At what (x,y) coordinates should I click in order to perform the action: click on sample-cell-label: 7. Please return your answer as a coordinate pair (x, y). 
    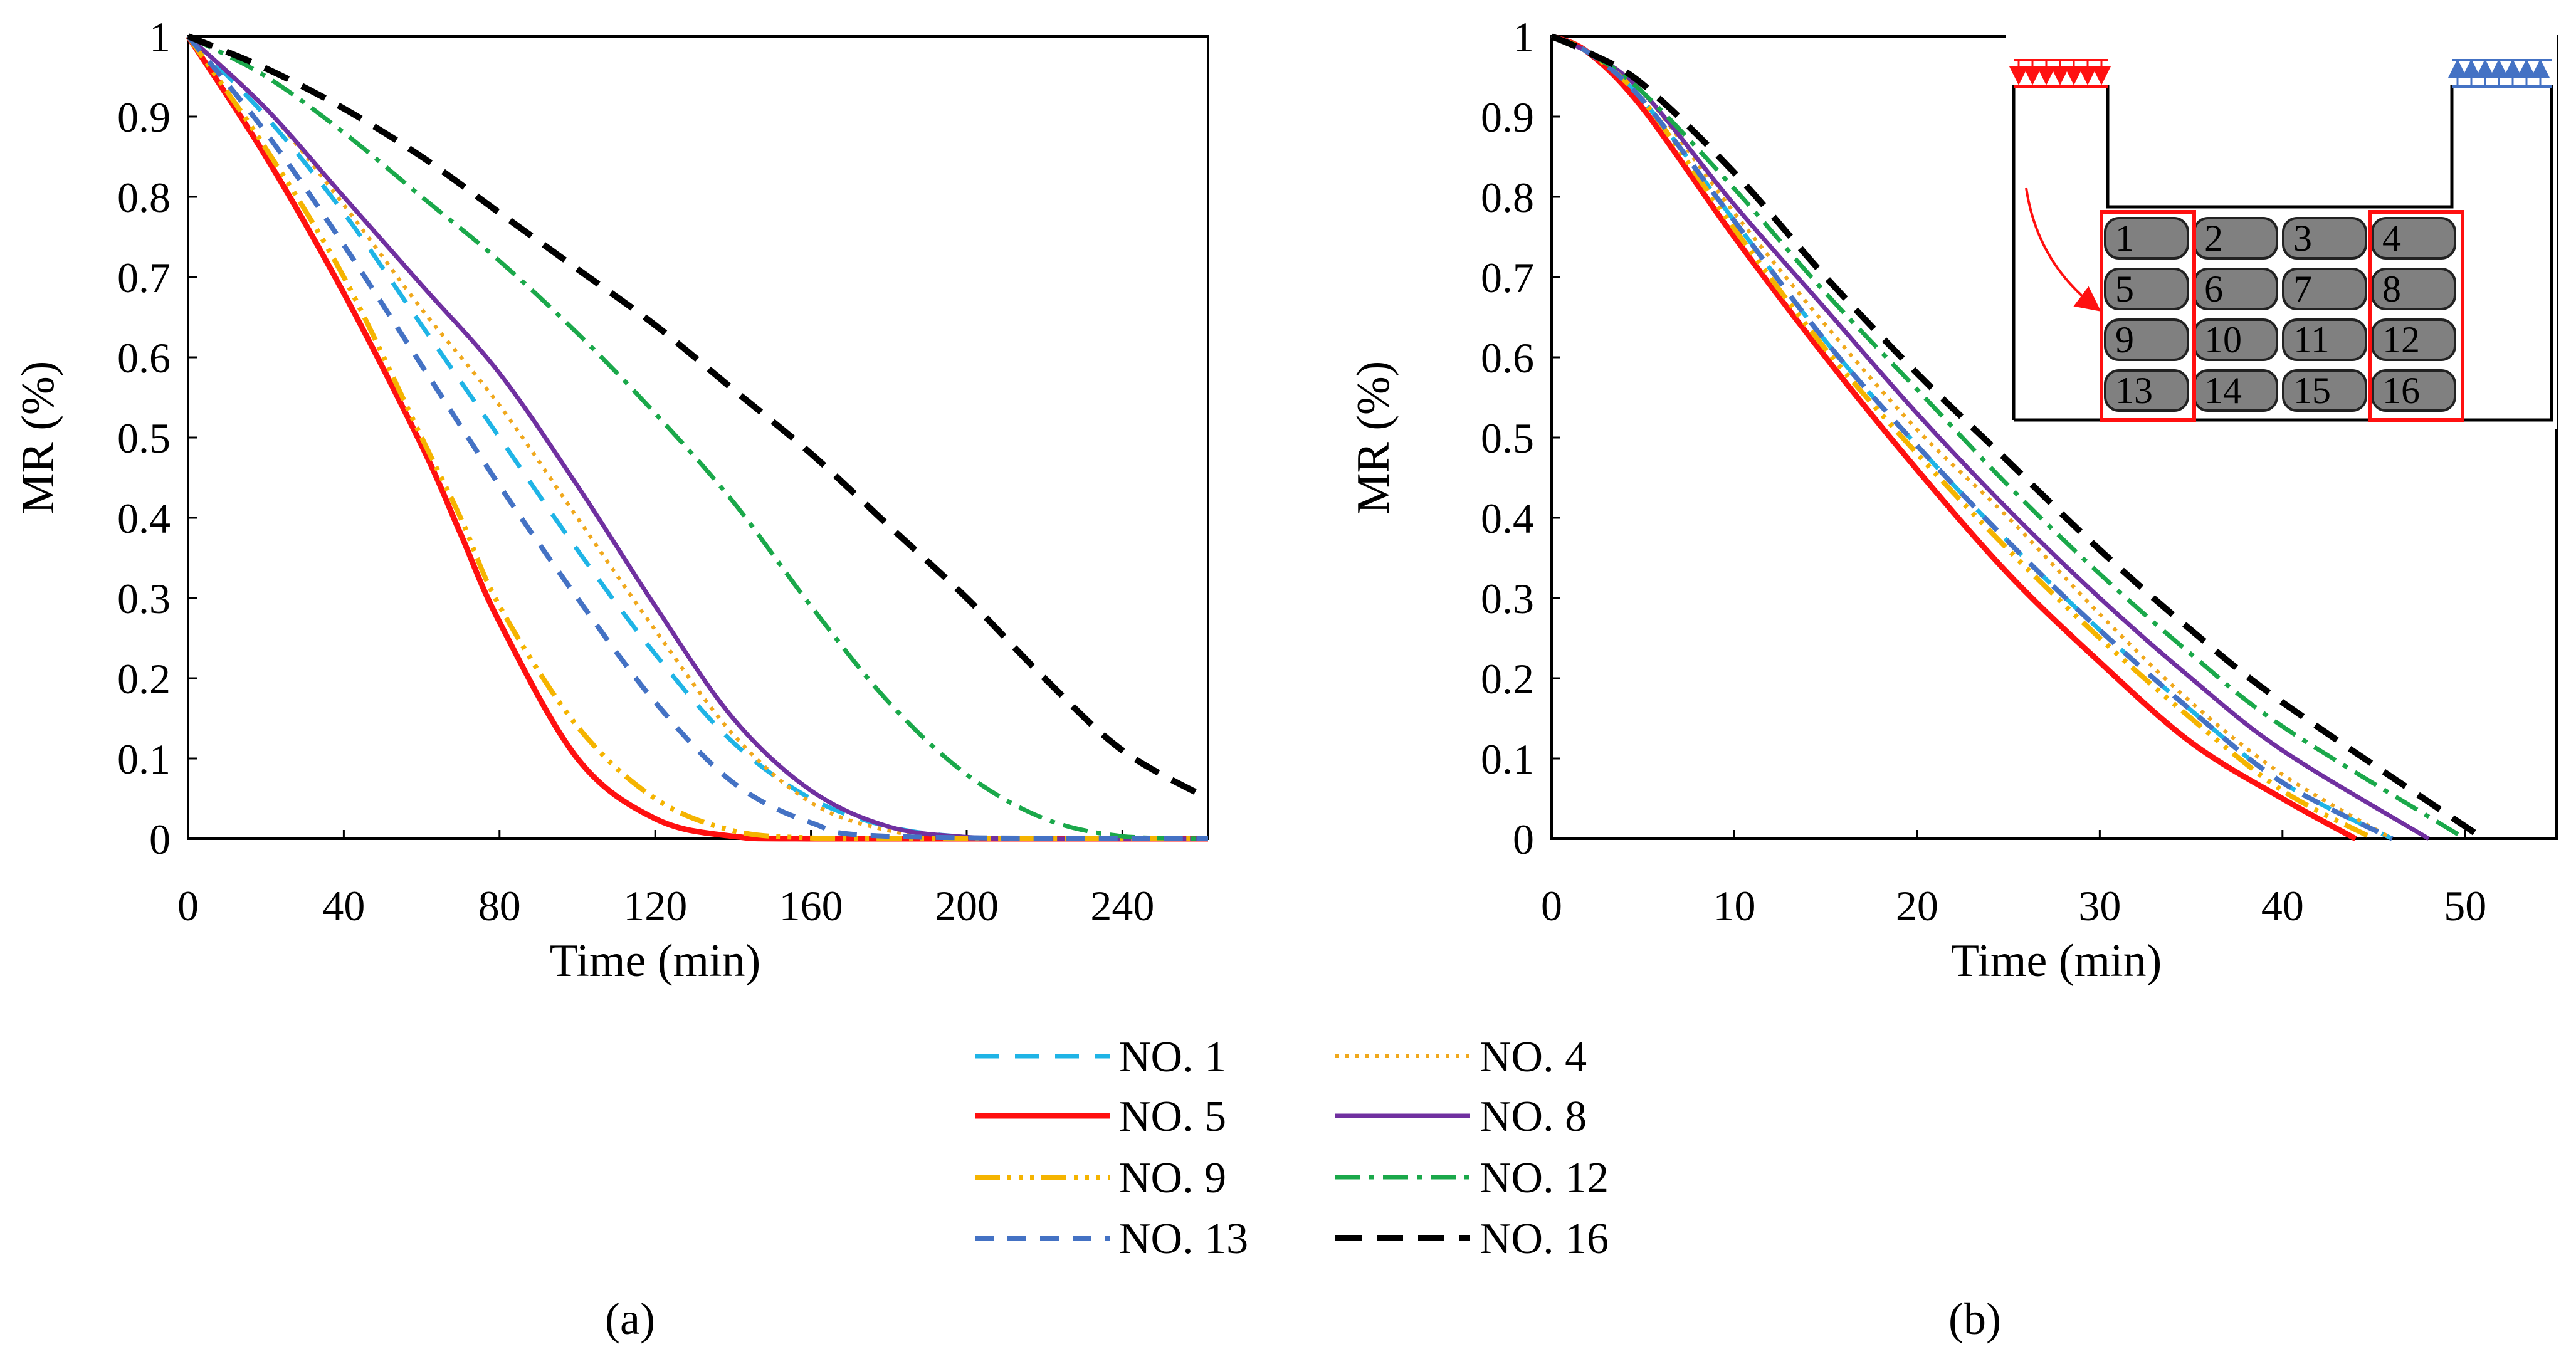
    Looking at the image, I should click on (2302, 289).